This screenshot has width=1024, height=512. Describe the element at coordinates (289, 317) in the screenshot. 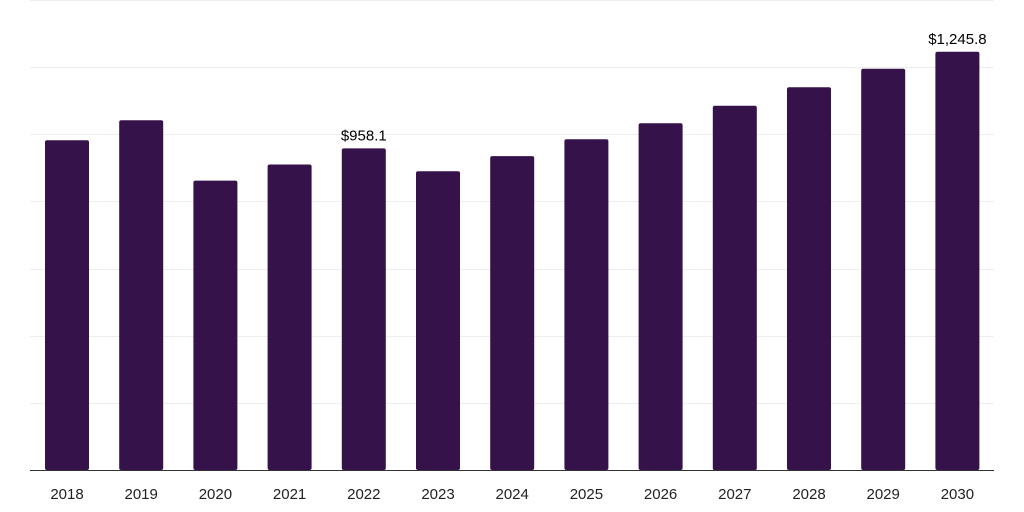

I see `bar-2021` at that location.